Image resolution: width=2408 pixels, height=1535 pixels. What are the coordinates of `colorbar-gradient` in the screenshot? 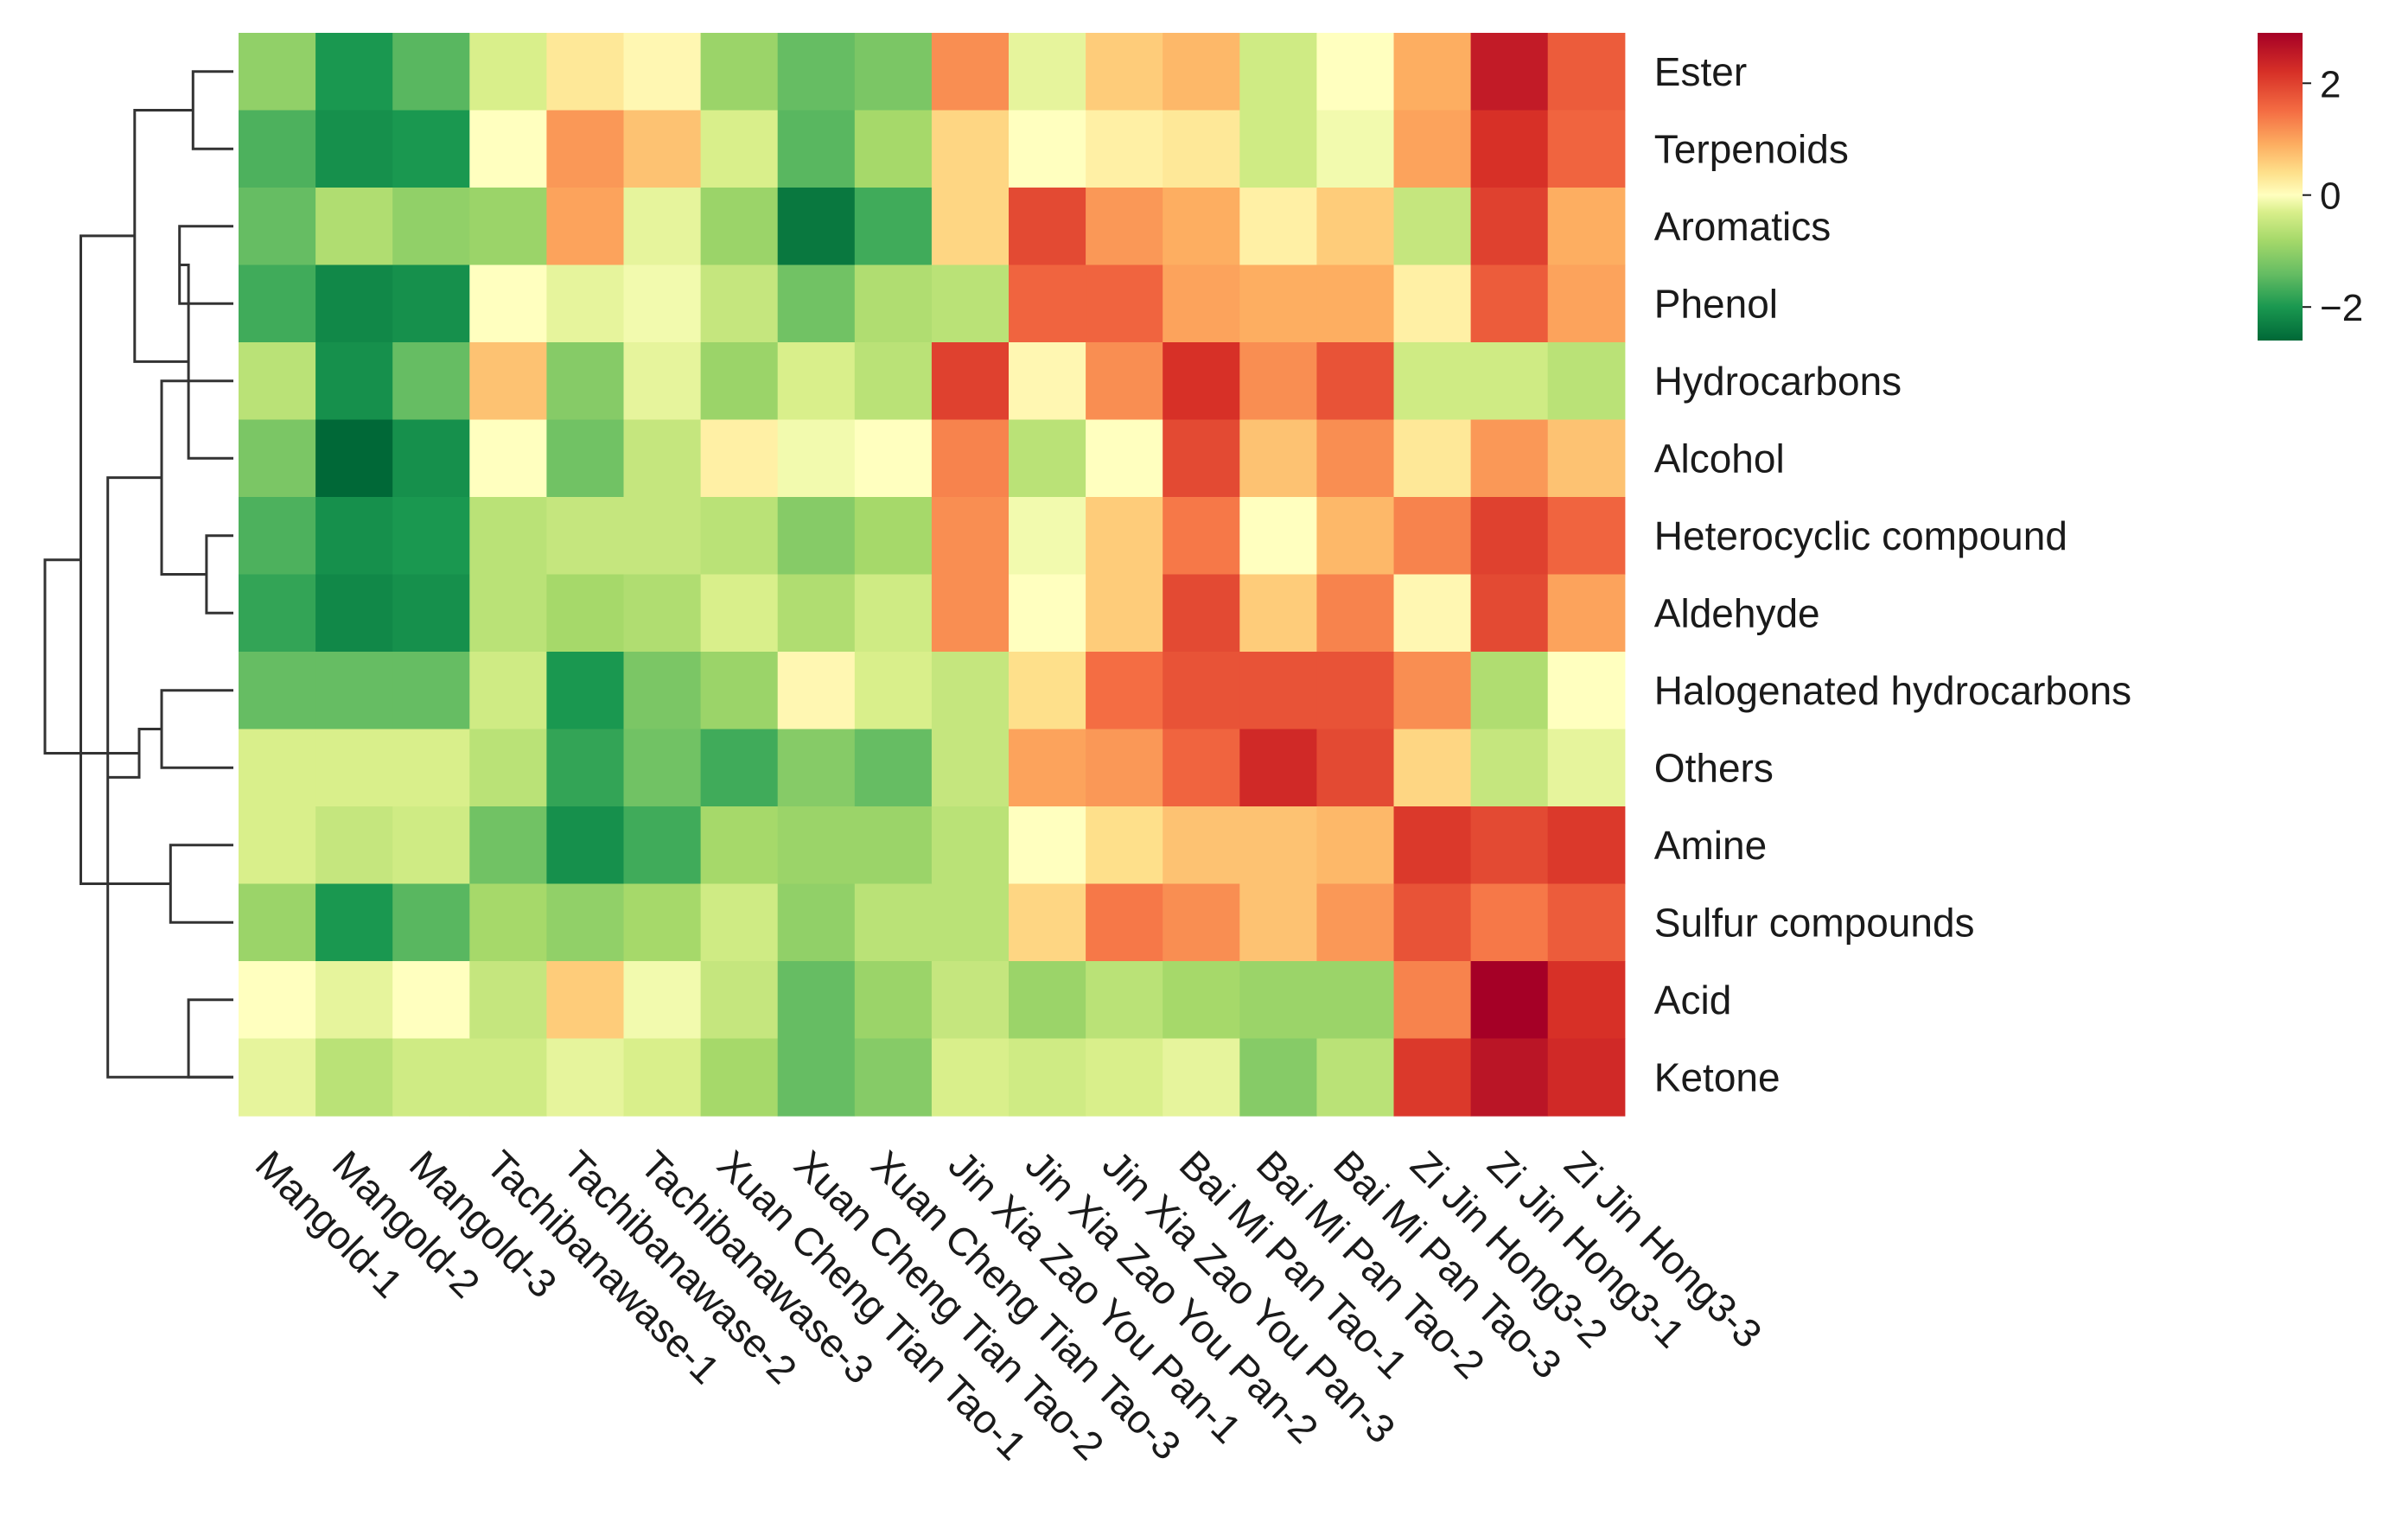 It's located at (2280, 187).